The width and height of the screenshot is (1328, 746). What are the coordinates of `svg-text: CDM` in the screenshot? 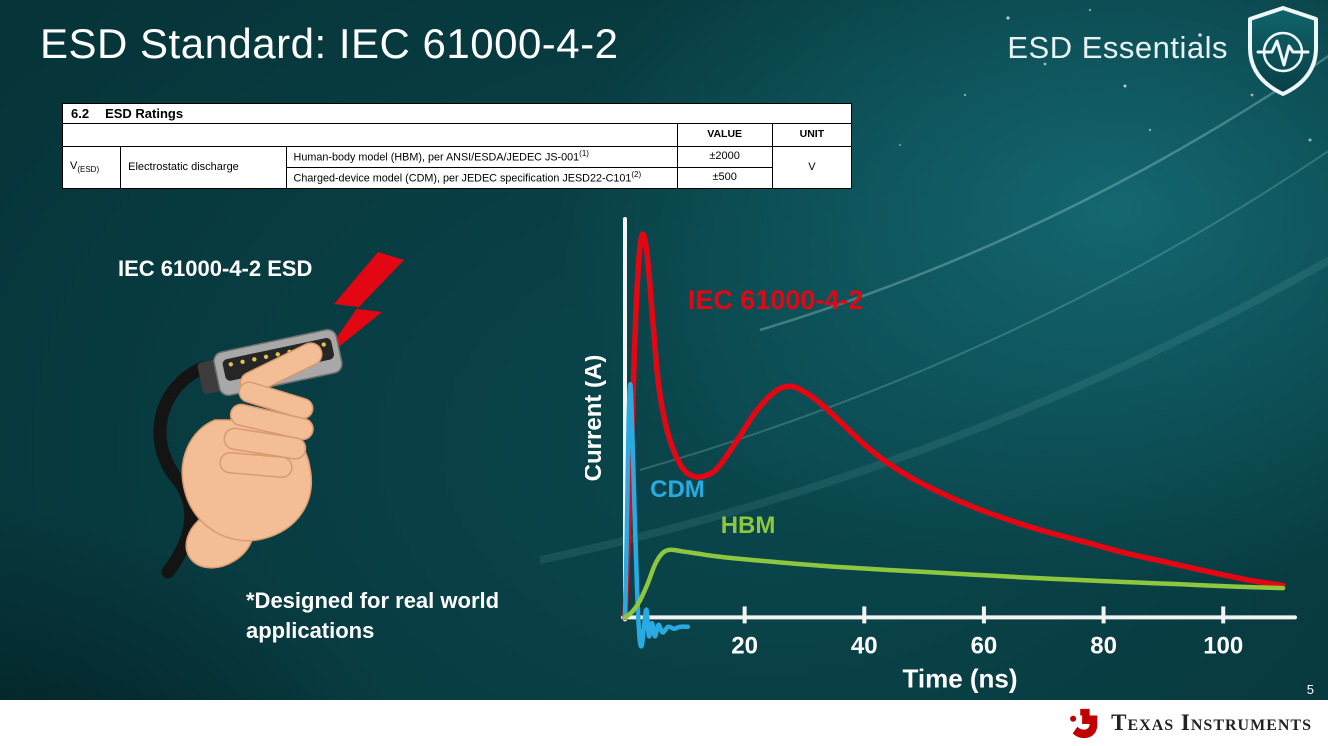 It's located at (677, 489).